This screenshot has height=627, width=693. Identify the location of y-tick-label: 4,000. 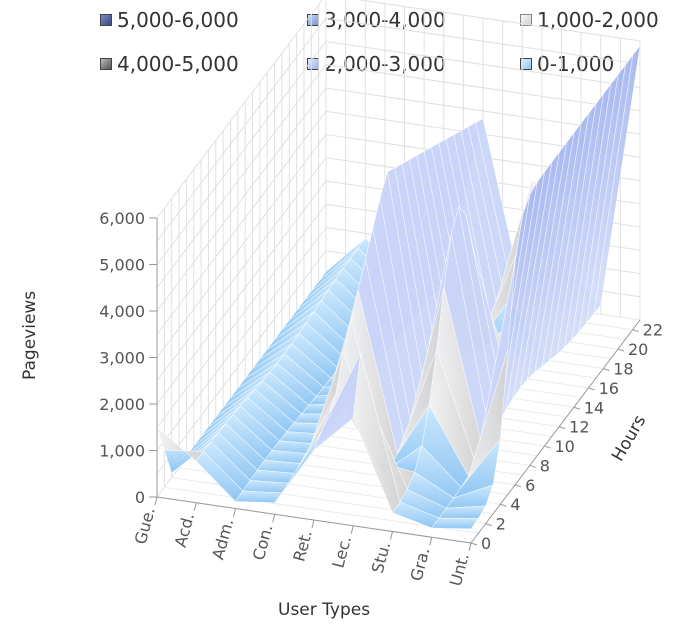
(122, 311).